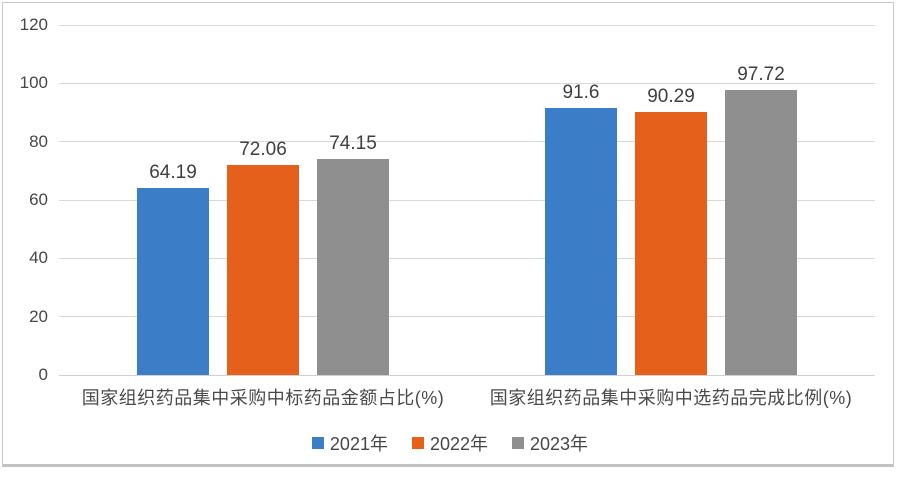  I want to click on legend-label: 2021年, so click(358, 444).